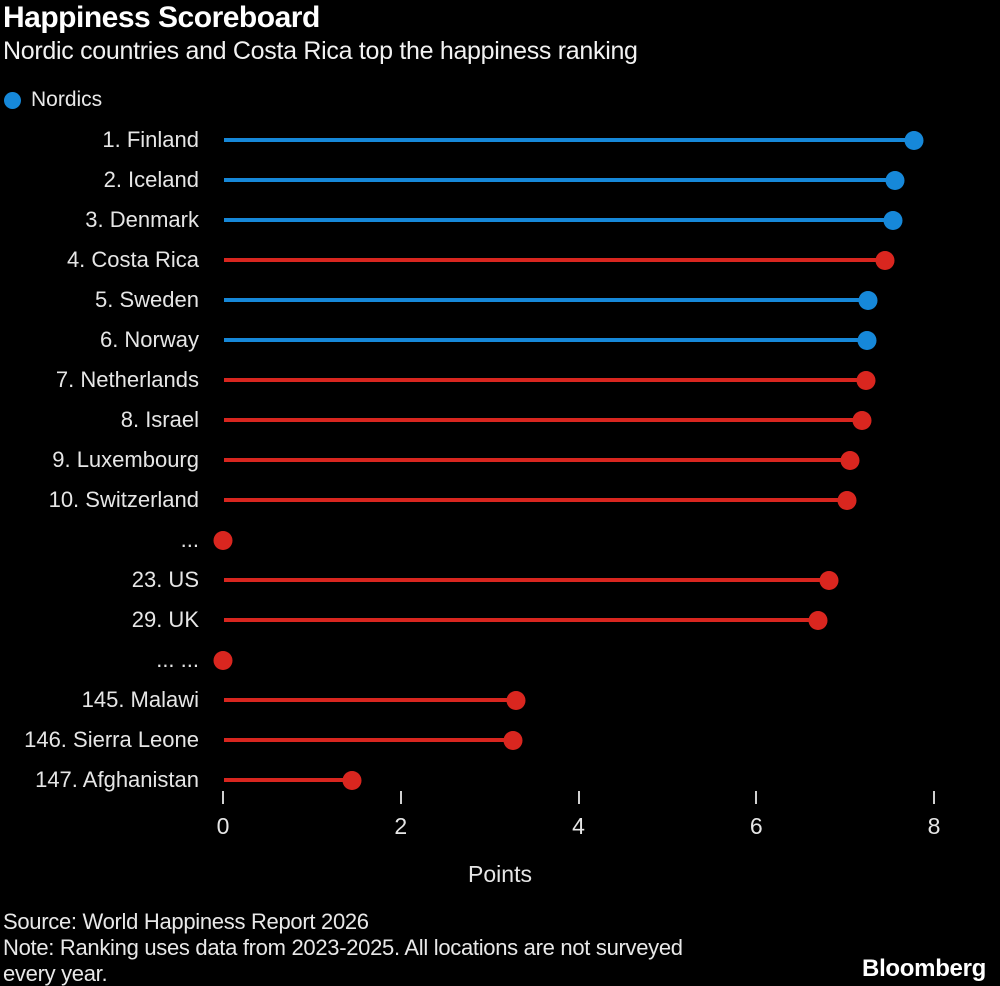 This screenshot has width=1000, height=986. What do you see at coordinates (12, 100) in the screenshot?
I see `legend-dot-icon` at bounding box center [12, 100].